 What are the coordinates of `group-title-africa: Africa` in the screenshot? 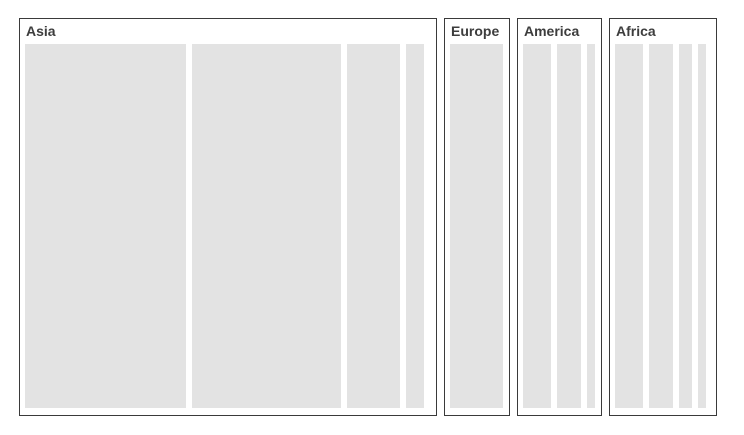 It's located at (636, 31).